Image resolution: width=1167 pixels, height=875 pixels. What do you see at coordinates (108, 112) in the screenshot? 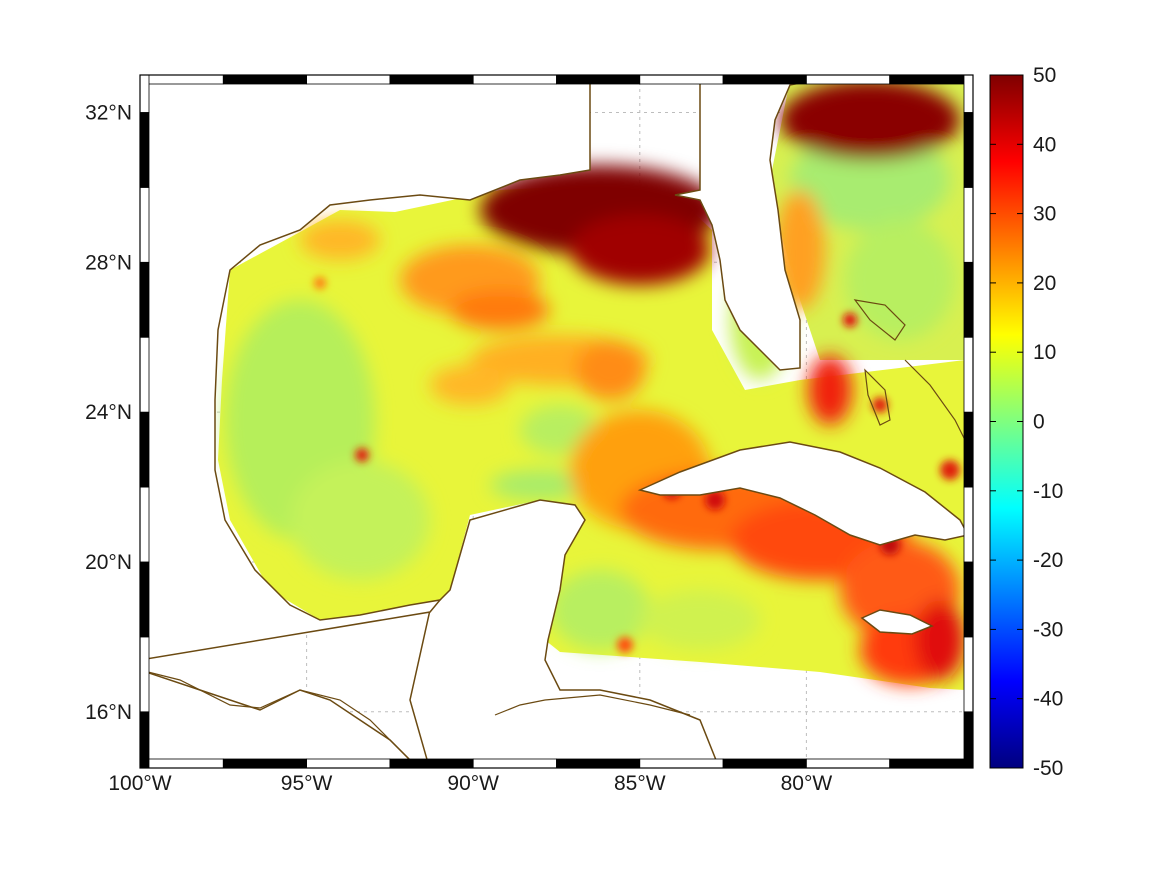
I see `lat-tick-label: 32°N` at bounding box center [108, 112].